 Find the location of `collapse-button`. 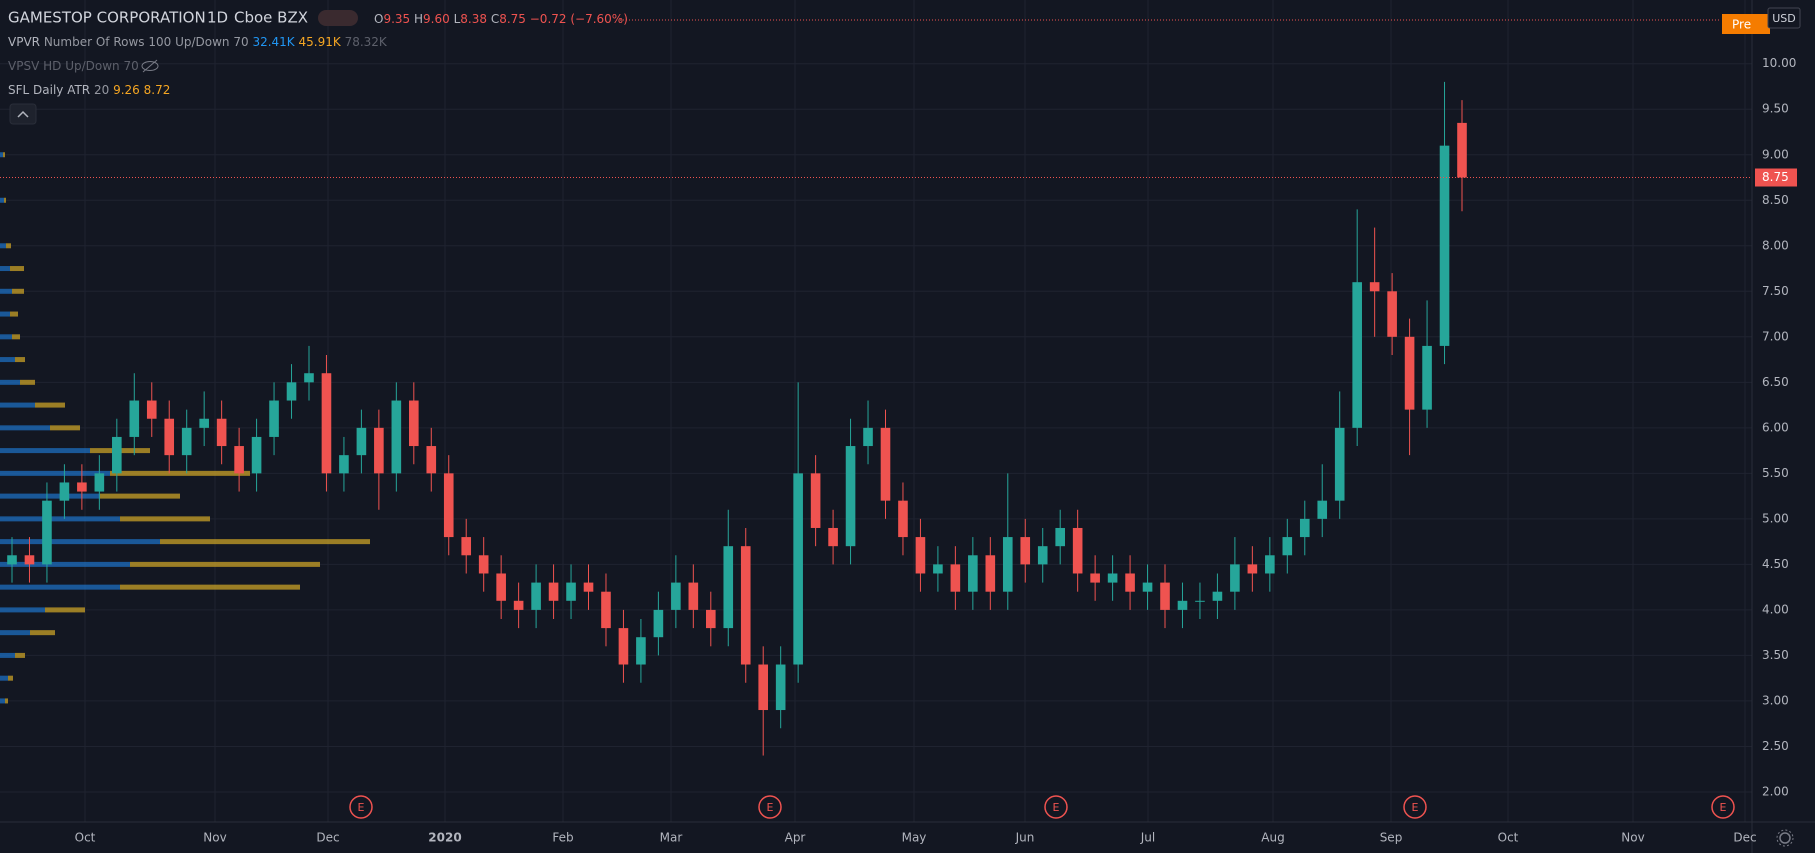

collapse-button is located at coordinates (23, 114).